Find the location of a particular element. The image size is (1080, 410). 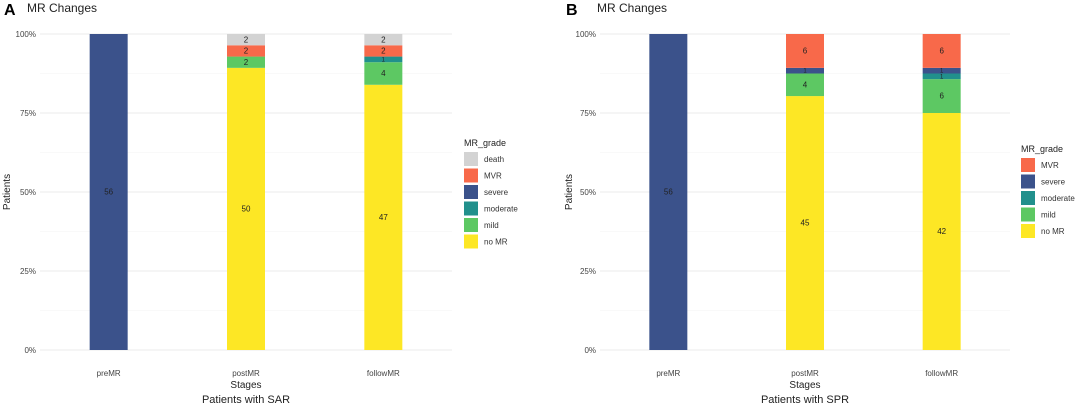

data-label: 50 is located at coordinates (246, 209).